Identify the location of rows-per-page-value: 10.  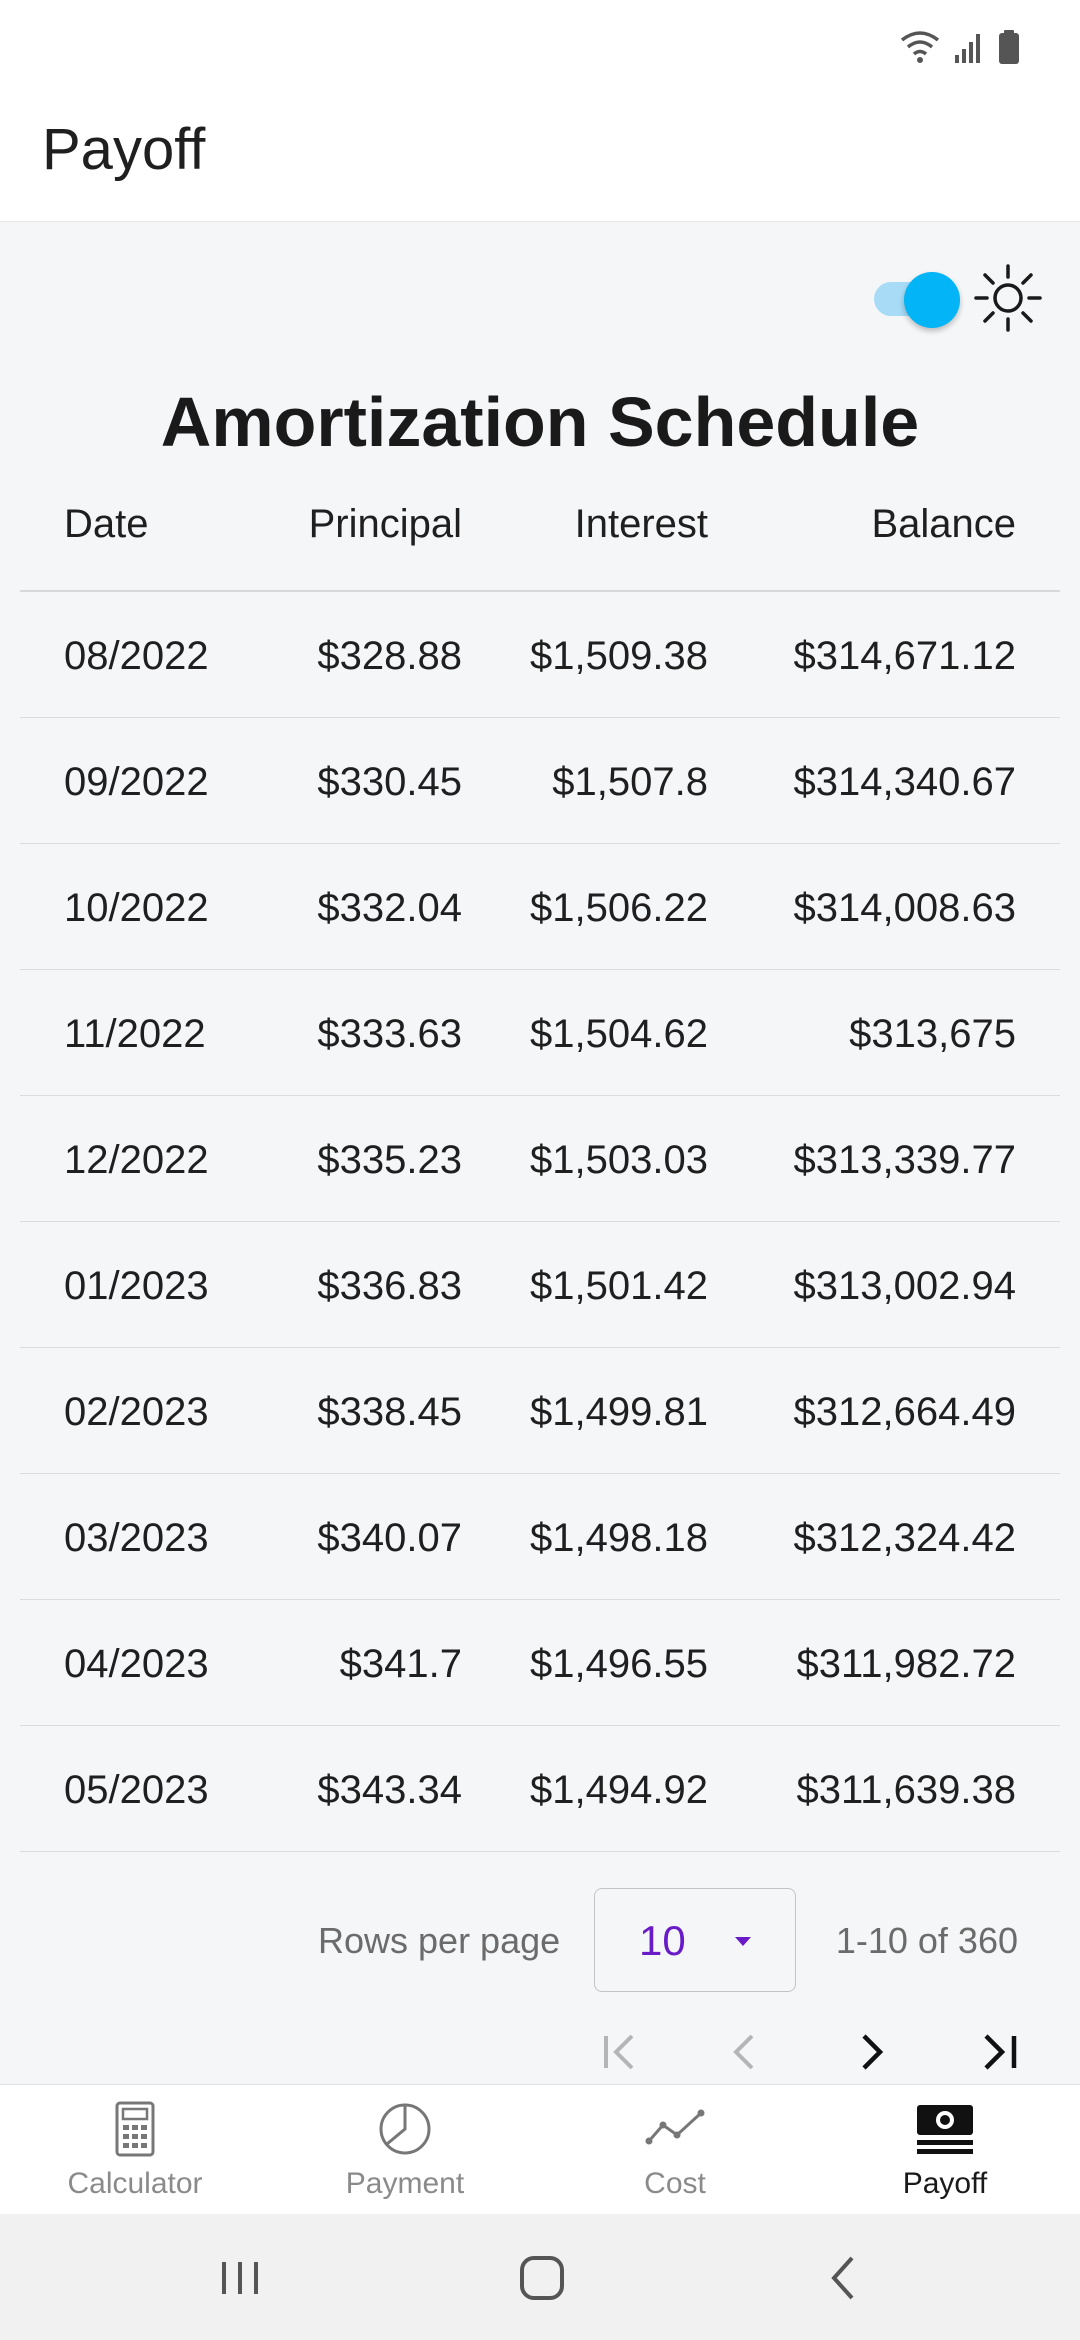
(662, 1940).